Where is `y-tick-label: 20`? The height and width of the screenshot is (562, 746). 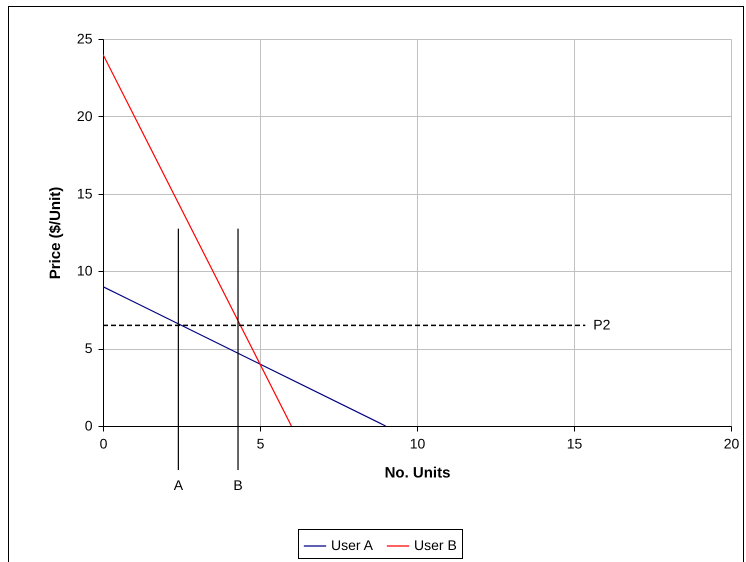
y-tick-label: 20 is located at coordinates (84, 116).